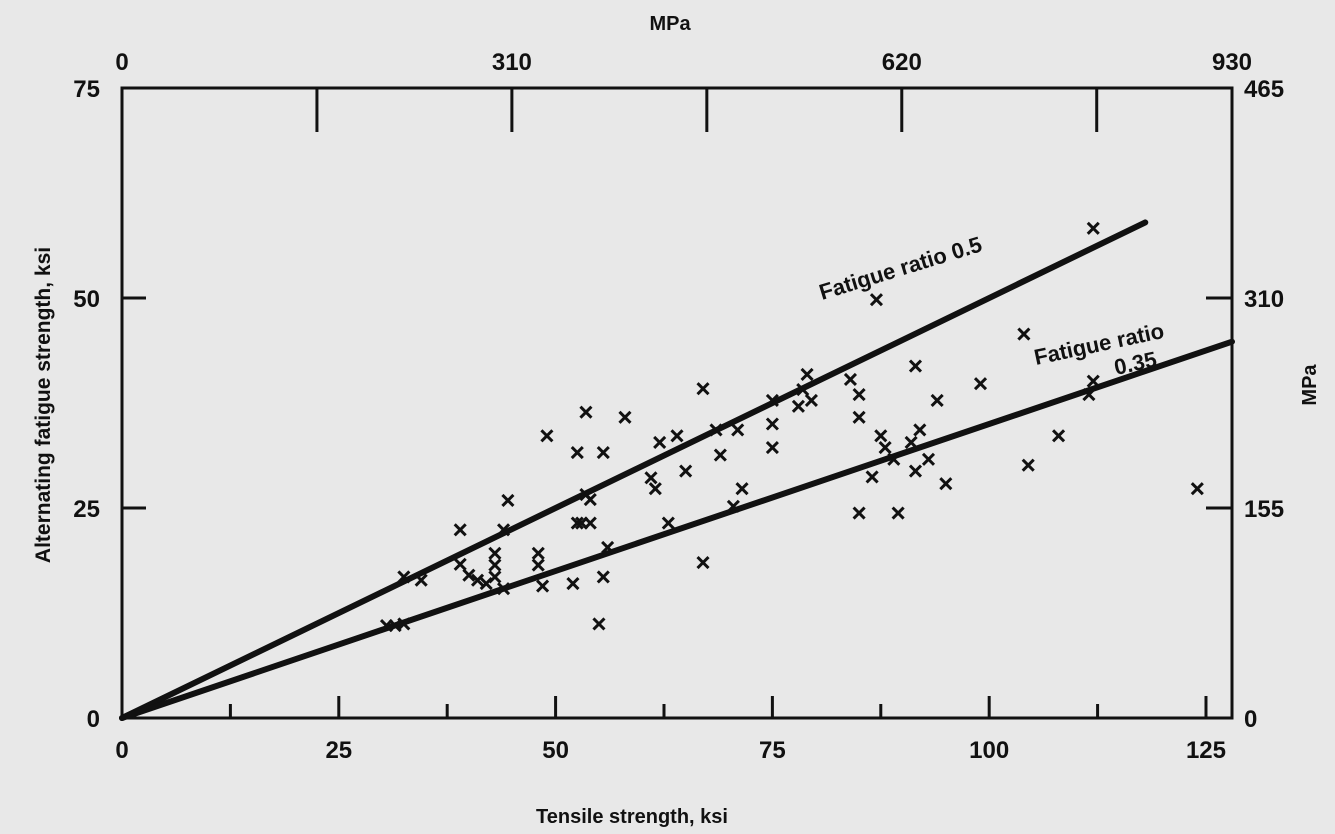  Describe the element at coordinates (93, 719) in the screenshot. I see `y-tick-label: 0` at that location.